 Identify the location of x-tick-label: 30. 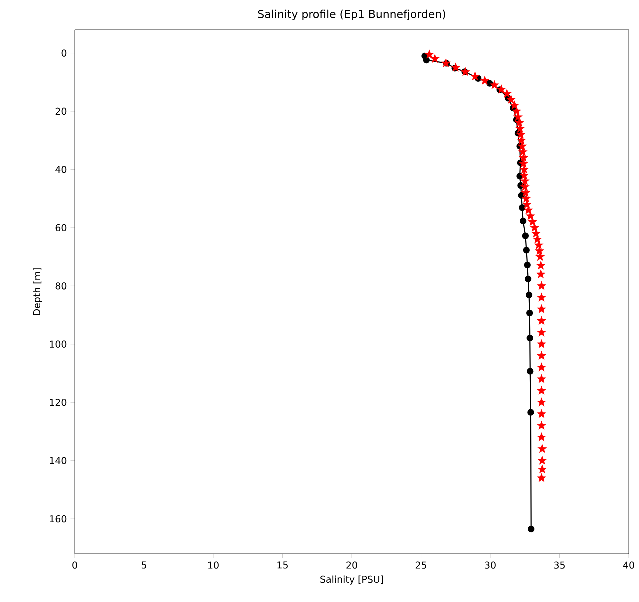
(490, 565).